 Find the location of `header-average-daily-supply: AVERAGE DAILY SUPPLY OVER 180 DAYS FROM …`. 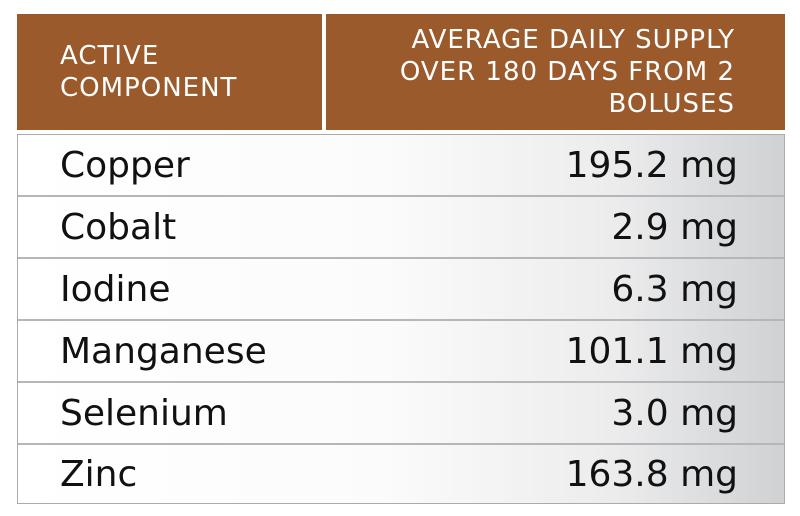

header-average-daily-supply: AVERAGE DAILY SUPPLY OVER 180 DAYS FROM … is located at coordinates (536, 72).